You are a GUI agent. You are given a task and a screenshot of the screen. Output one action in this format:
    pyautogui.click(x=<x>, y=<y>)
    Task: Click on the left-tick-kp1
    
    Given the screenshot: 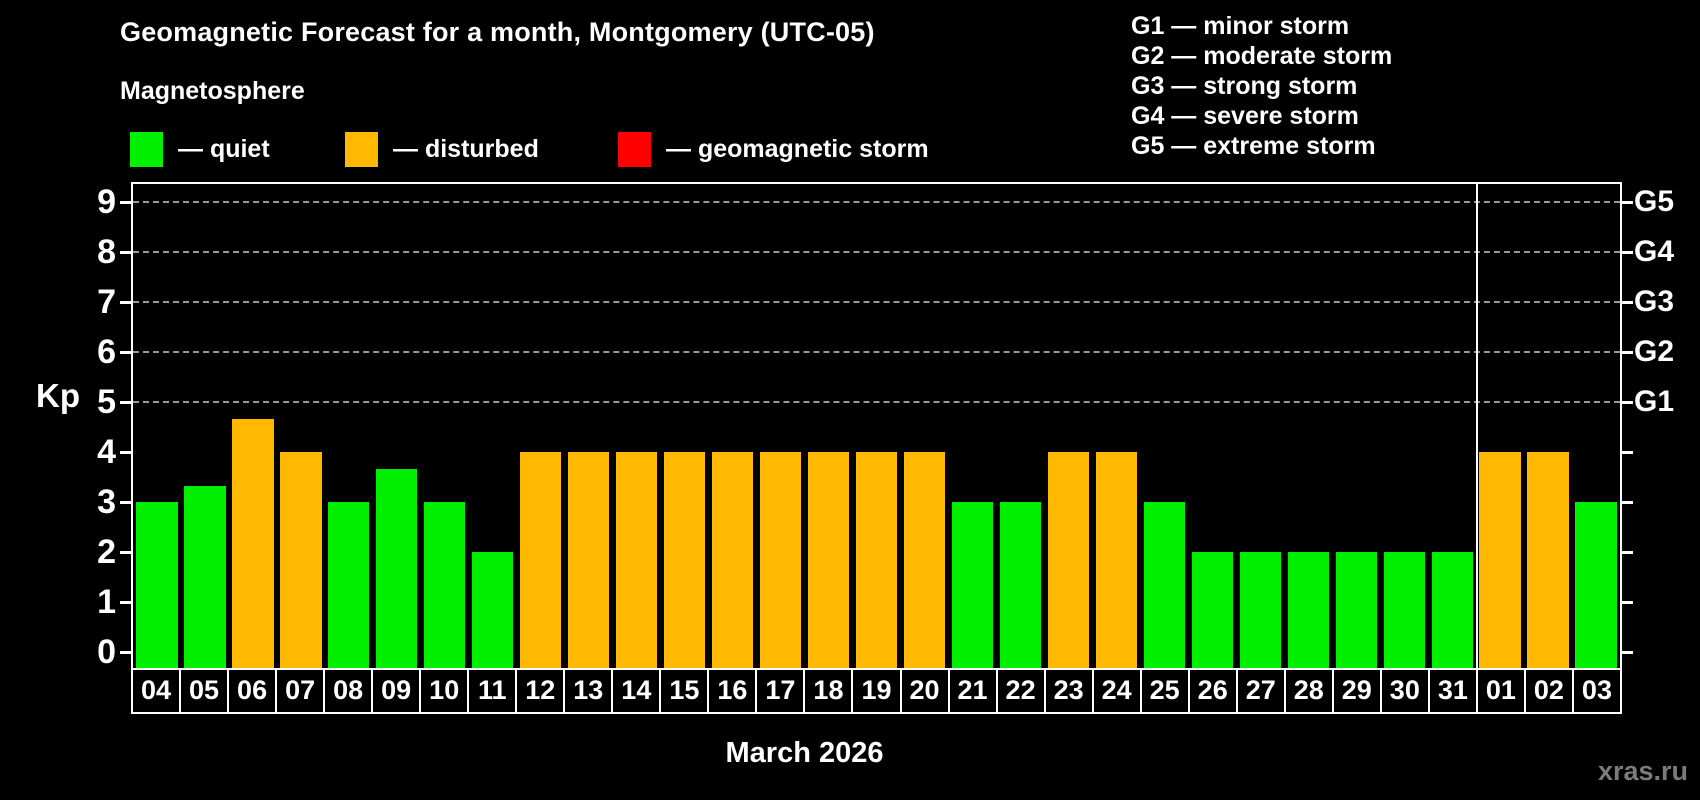 What is the action you would take?
    pyautogui.click(x=125, y=602)
    